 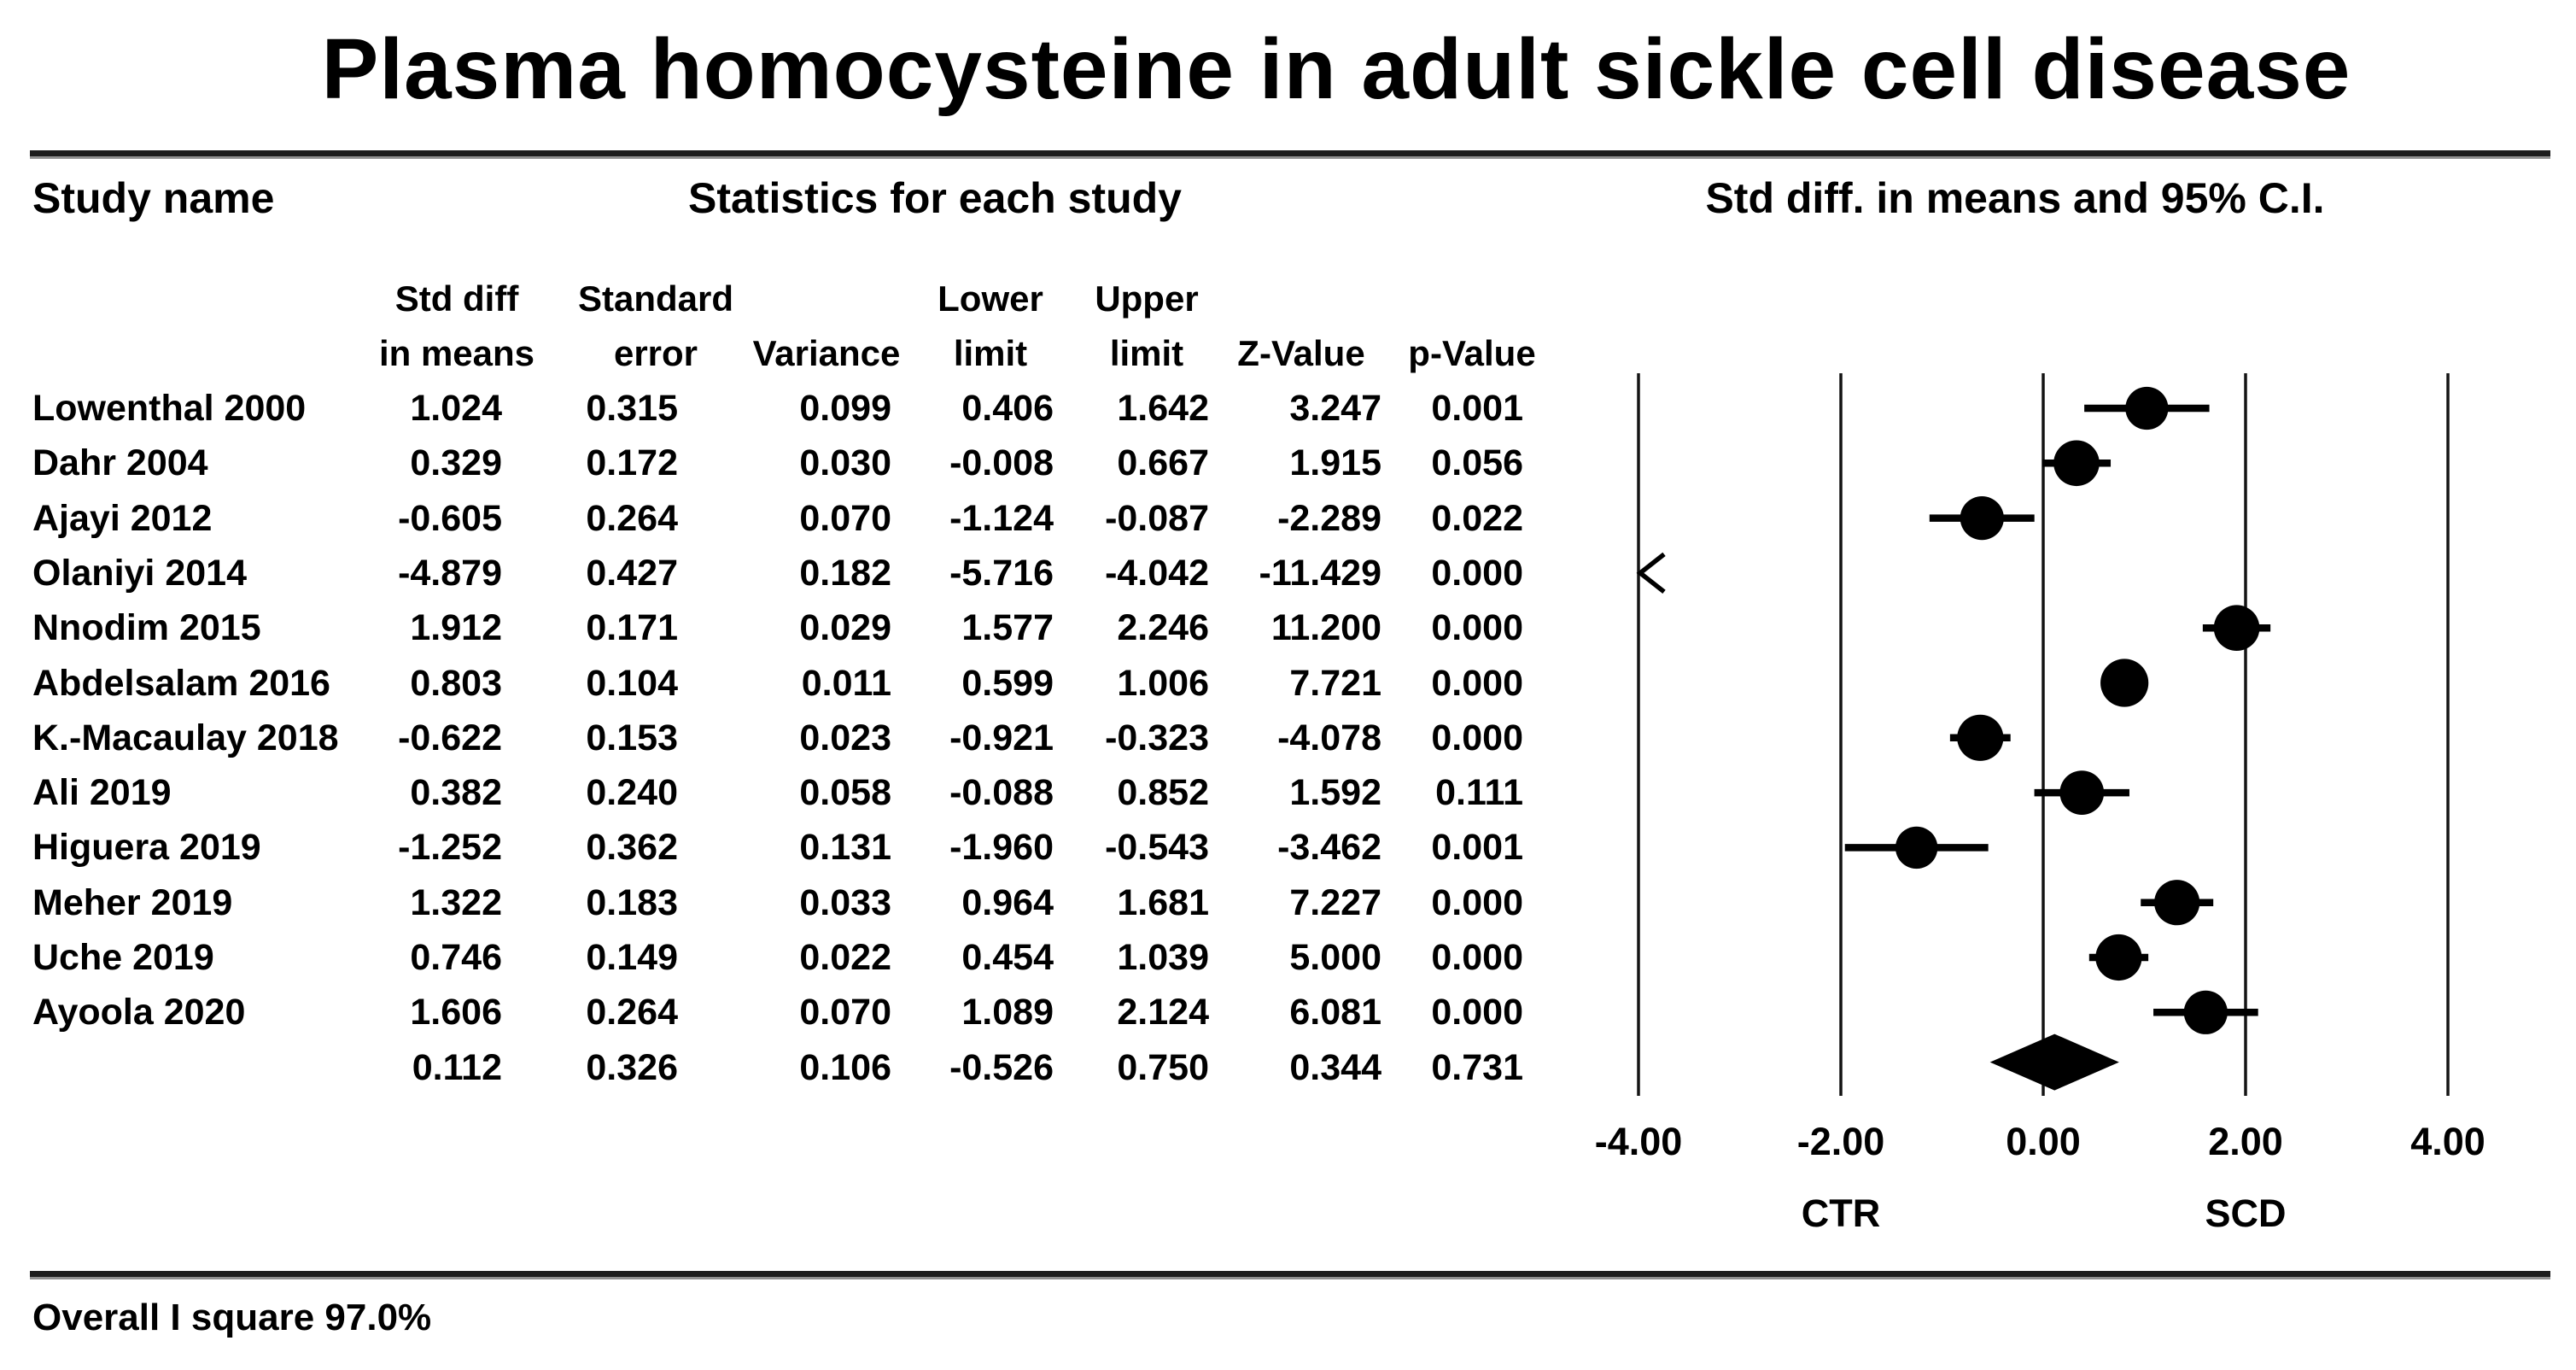 I want to click on col-header-standard-line1: Standard, so click(x=655, y=298).